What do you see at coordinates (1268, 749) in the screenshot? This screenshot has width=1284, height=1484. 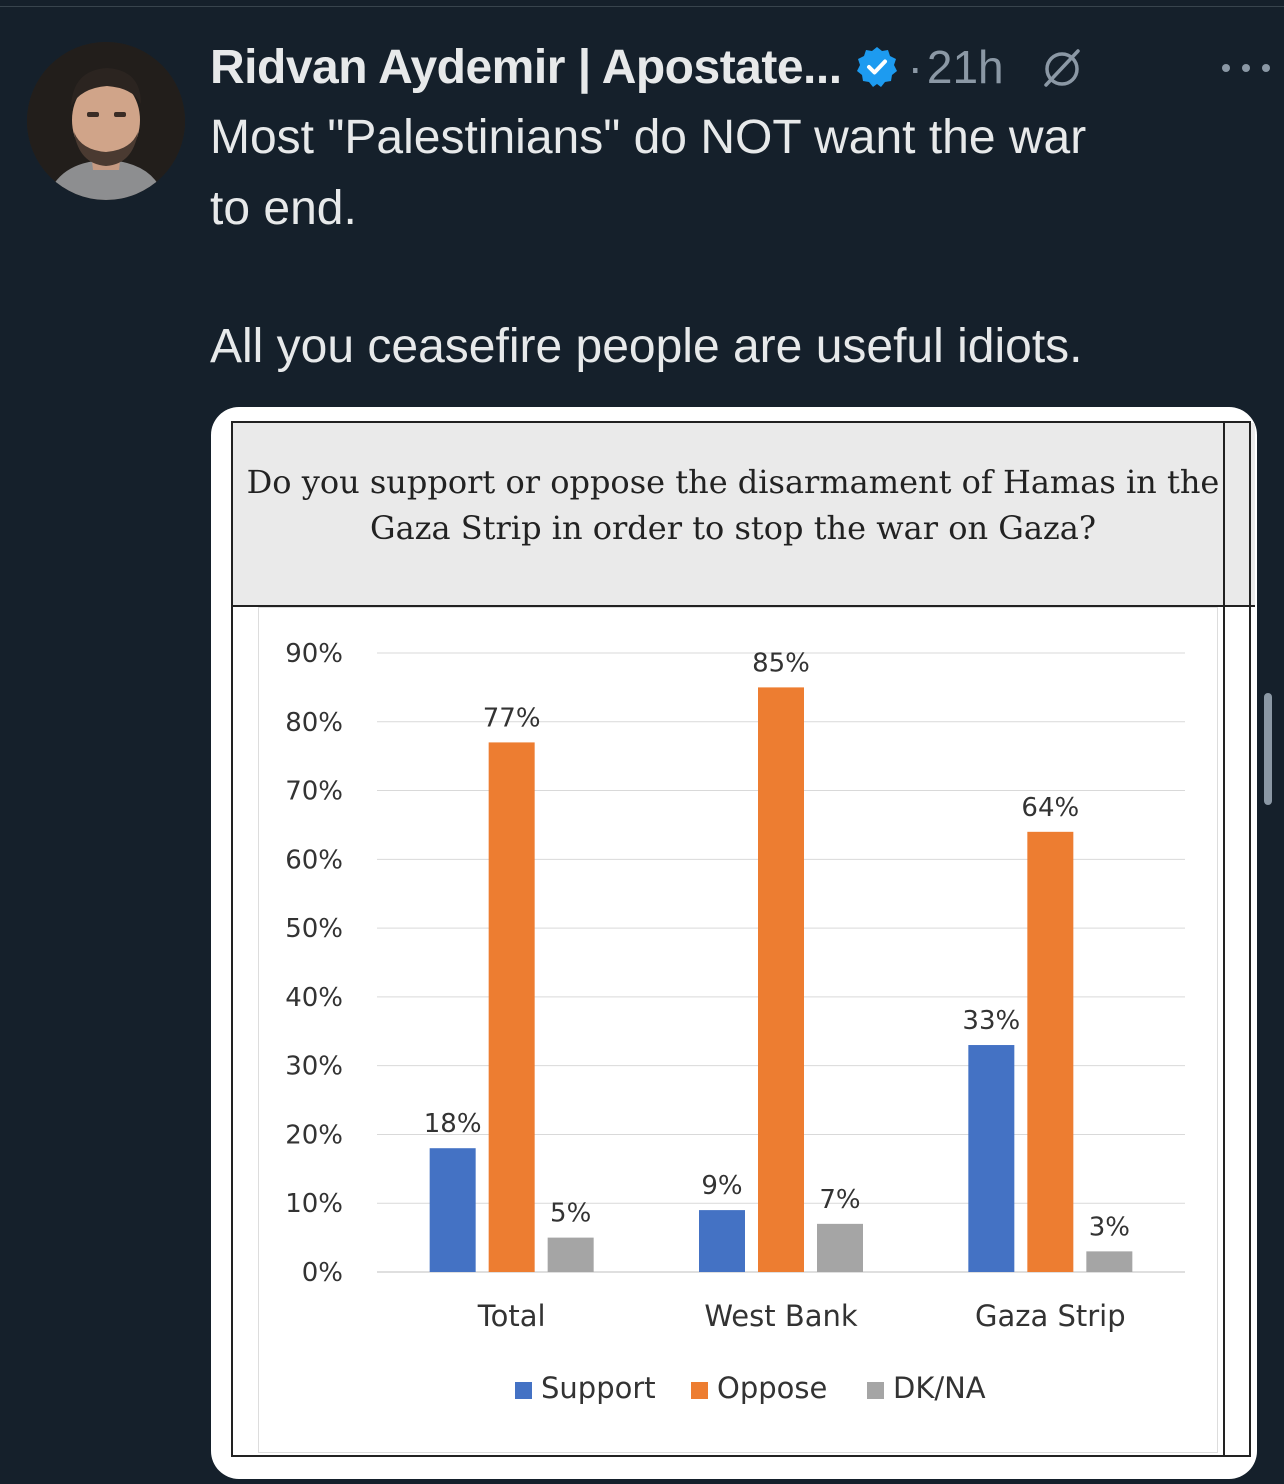 I see `scrollbar` at bounding box center [1268, 749].